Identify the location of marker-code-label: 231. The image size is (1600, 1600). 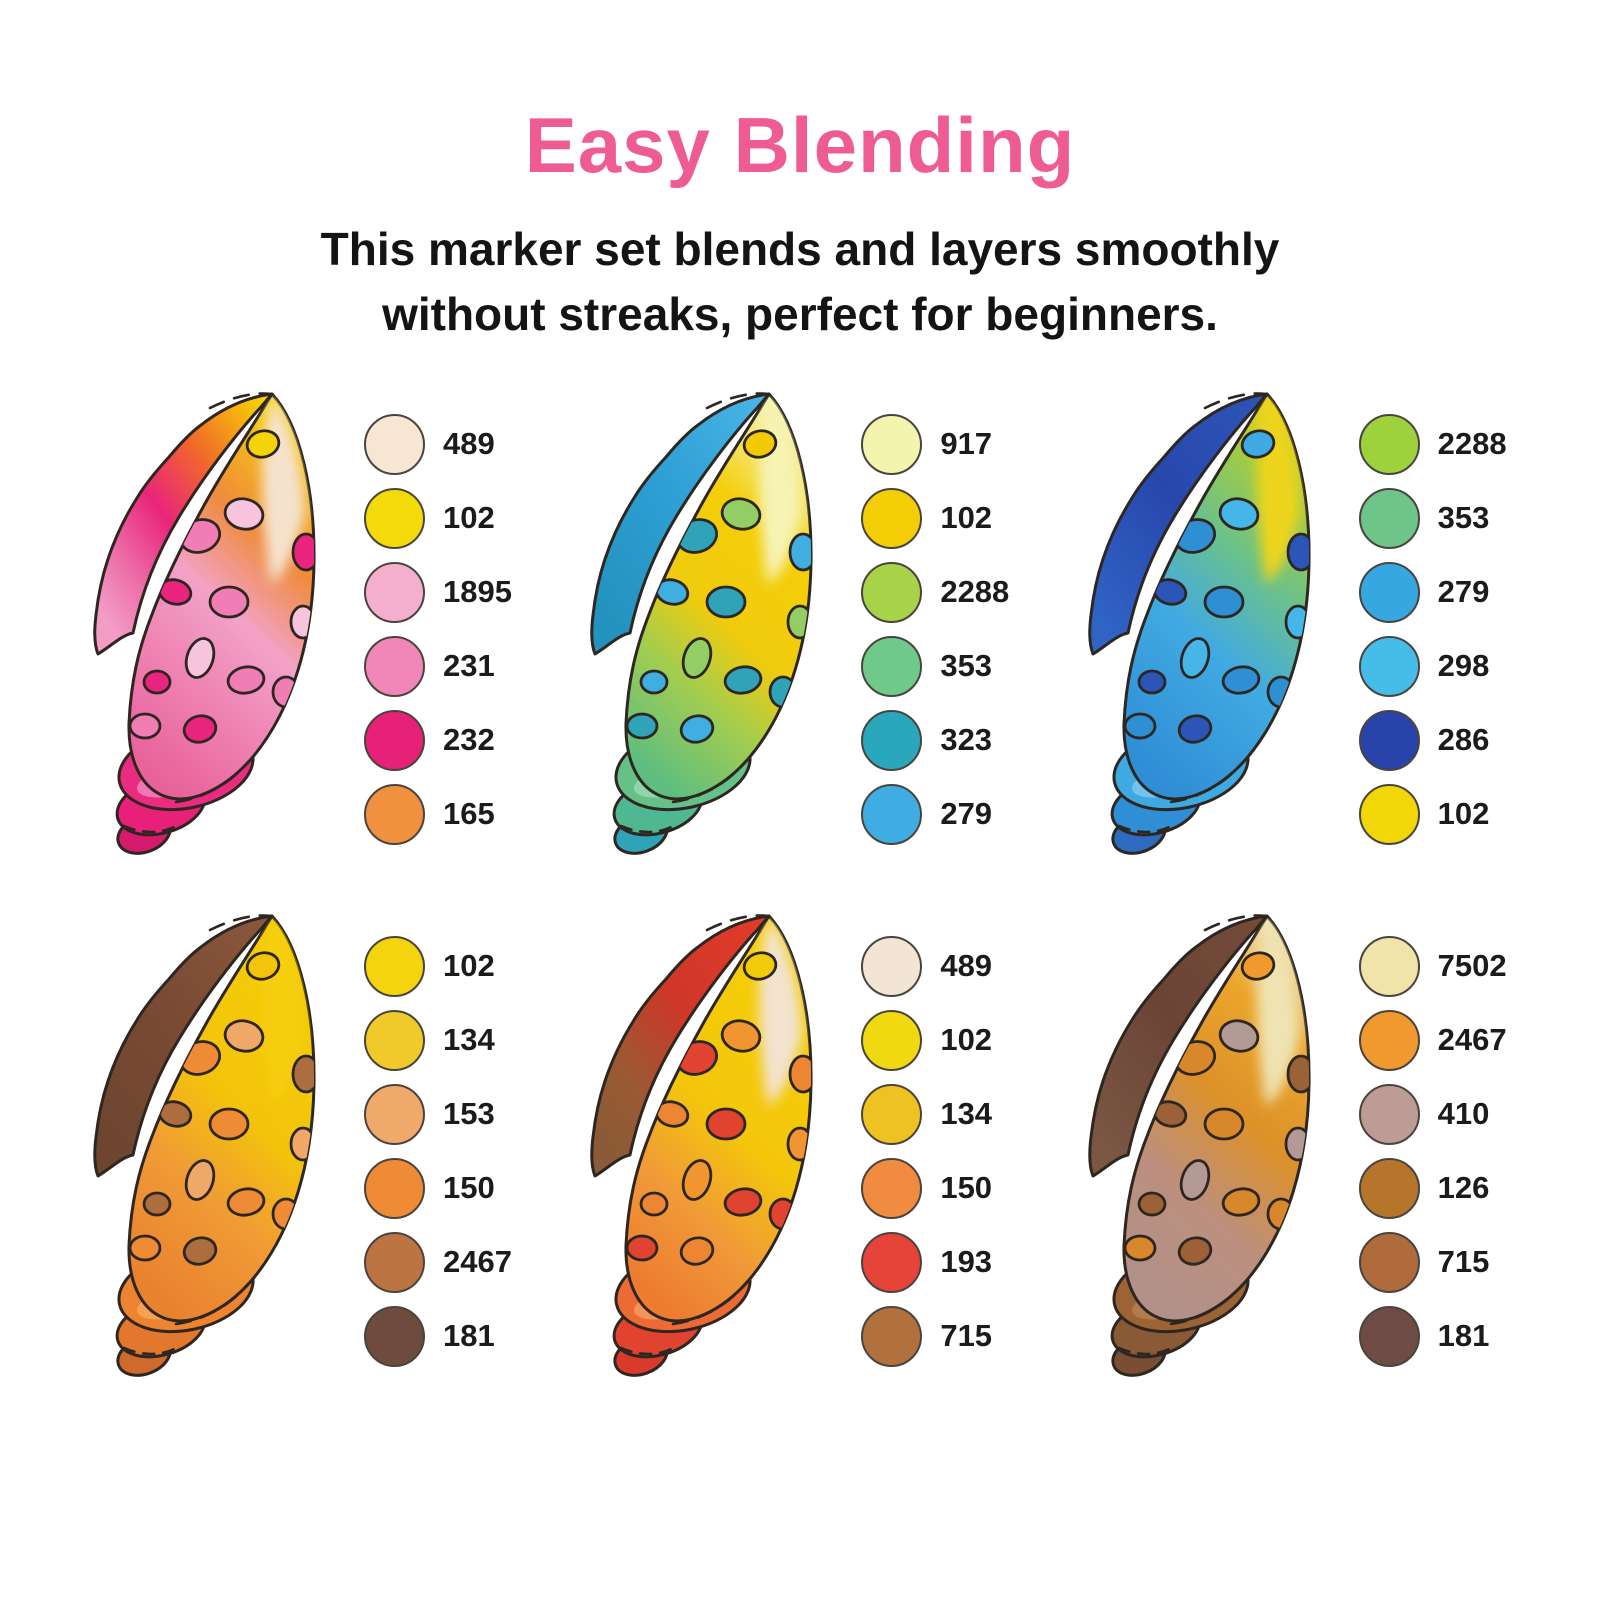
(469, 666).